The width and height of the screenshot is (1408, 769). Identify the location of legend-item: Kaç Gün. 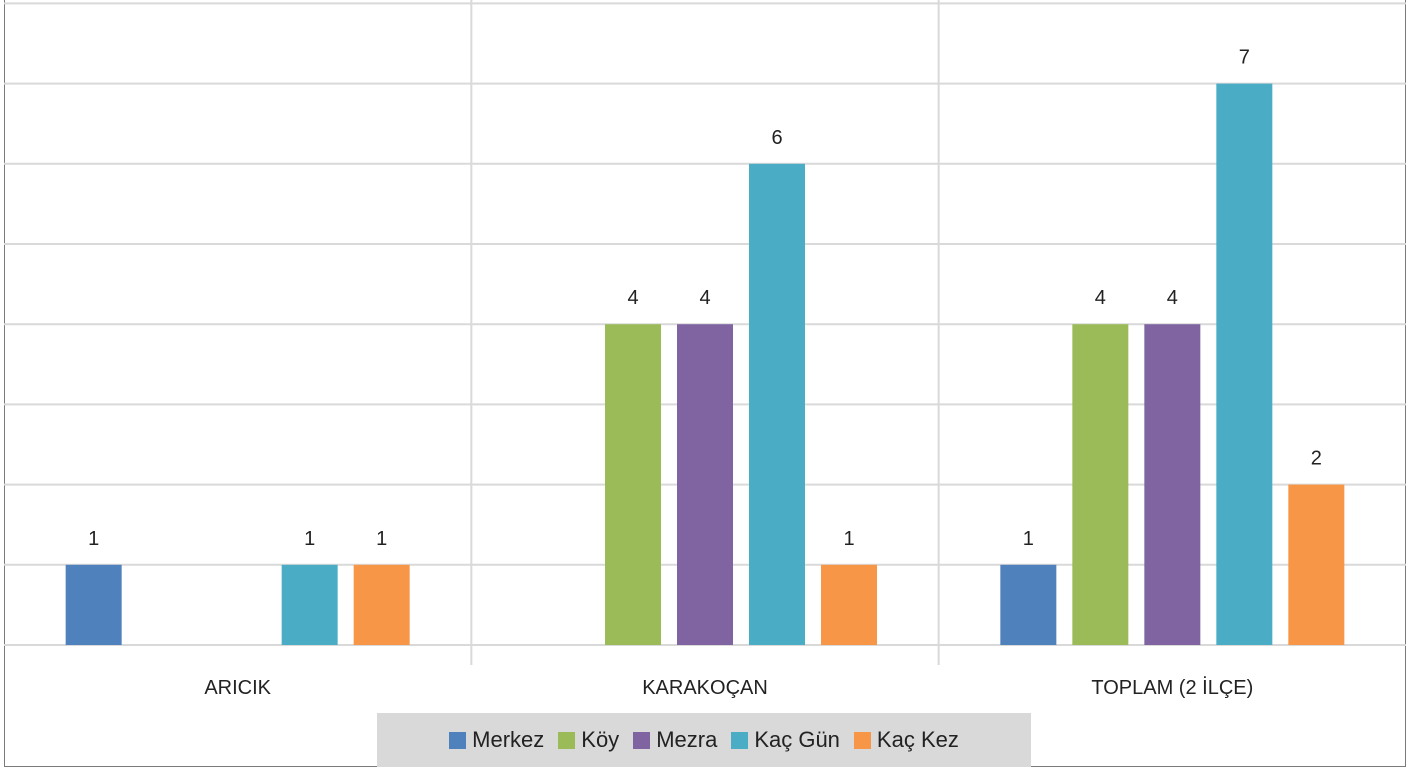
(785, 740).